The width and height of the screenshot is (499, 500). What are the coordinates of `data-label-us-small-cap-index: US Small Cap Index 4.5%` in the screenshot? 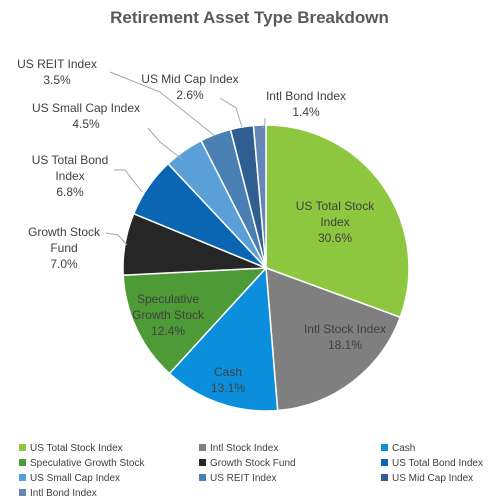 It's located at (86, 116).